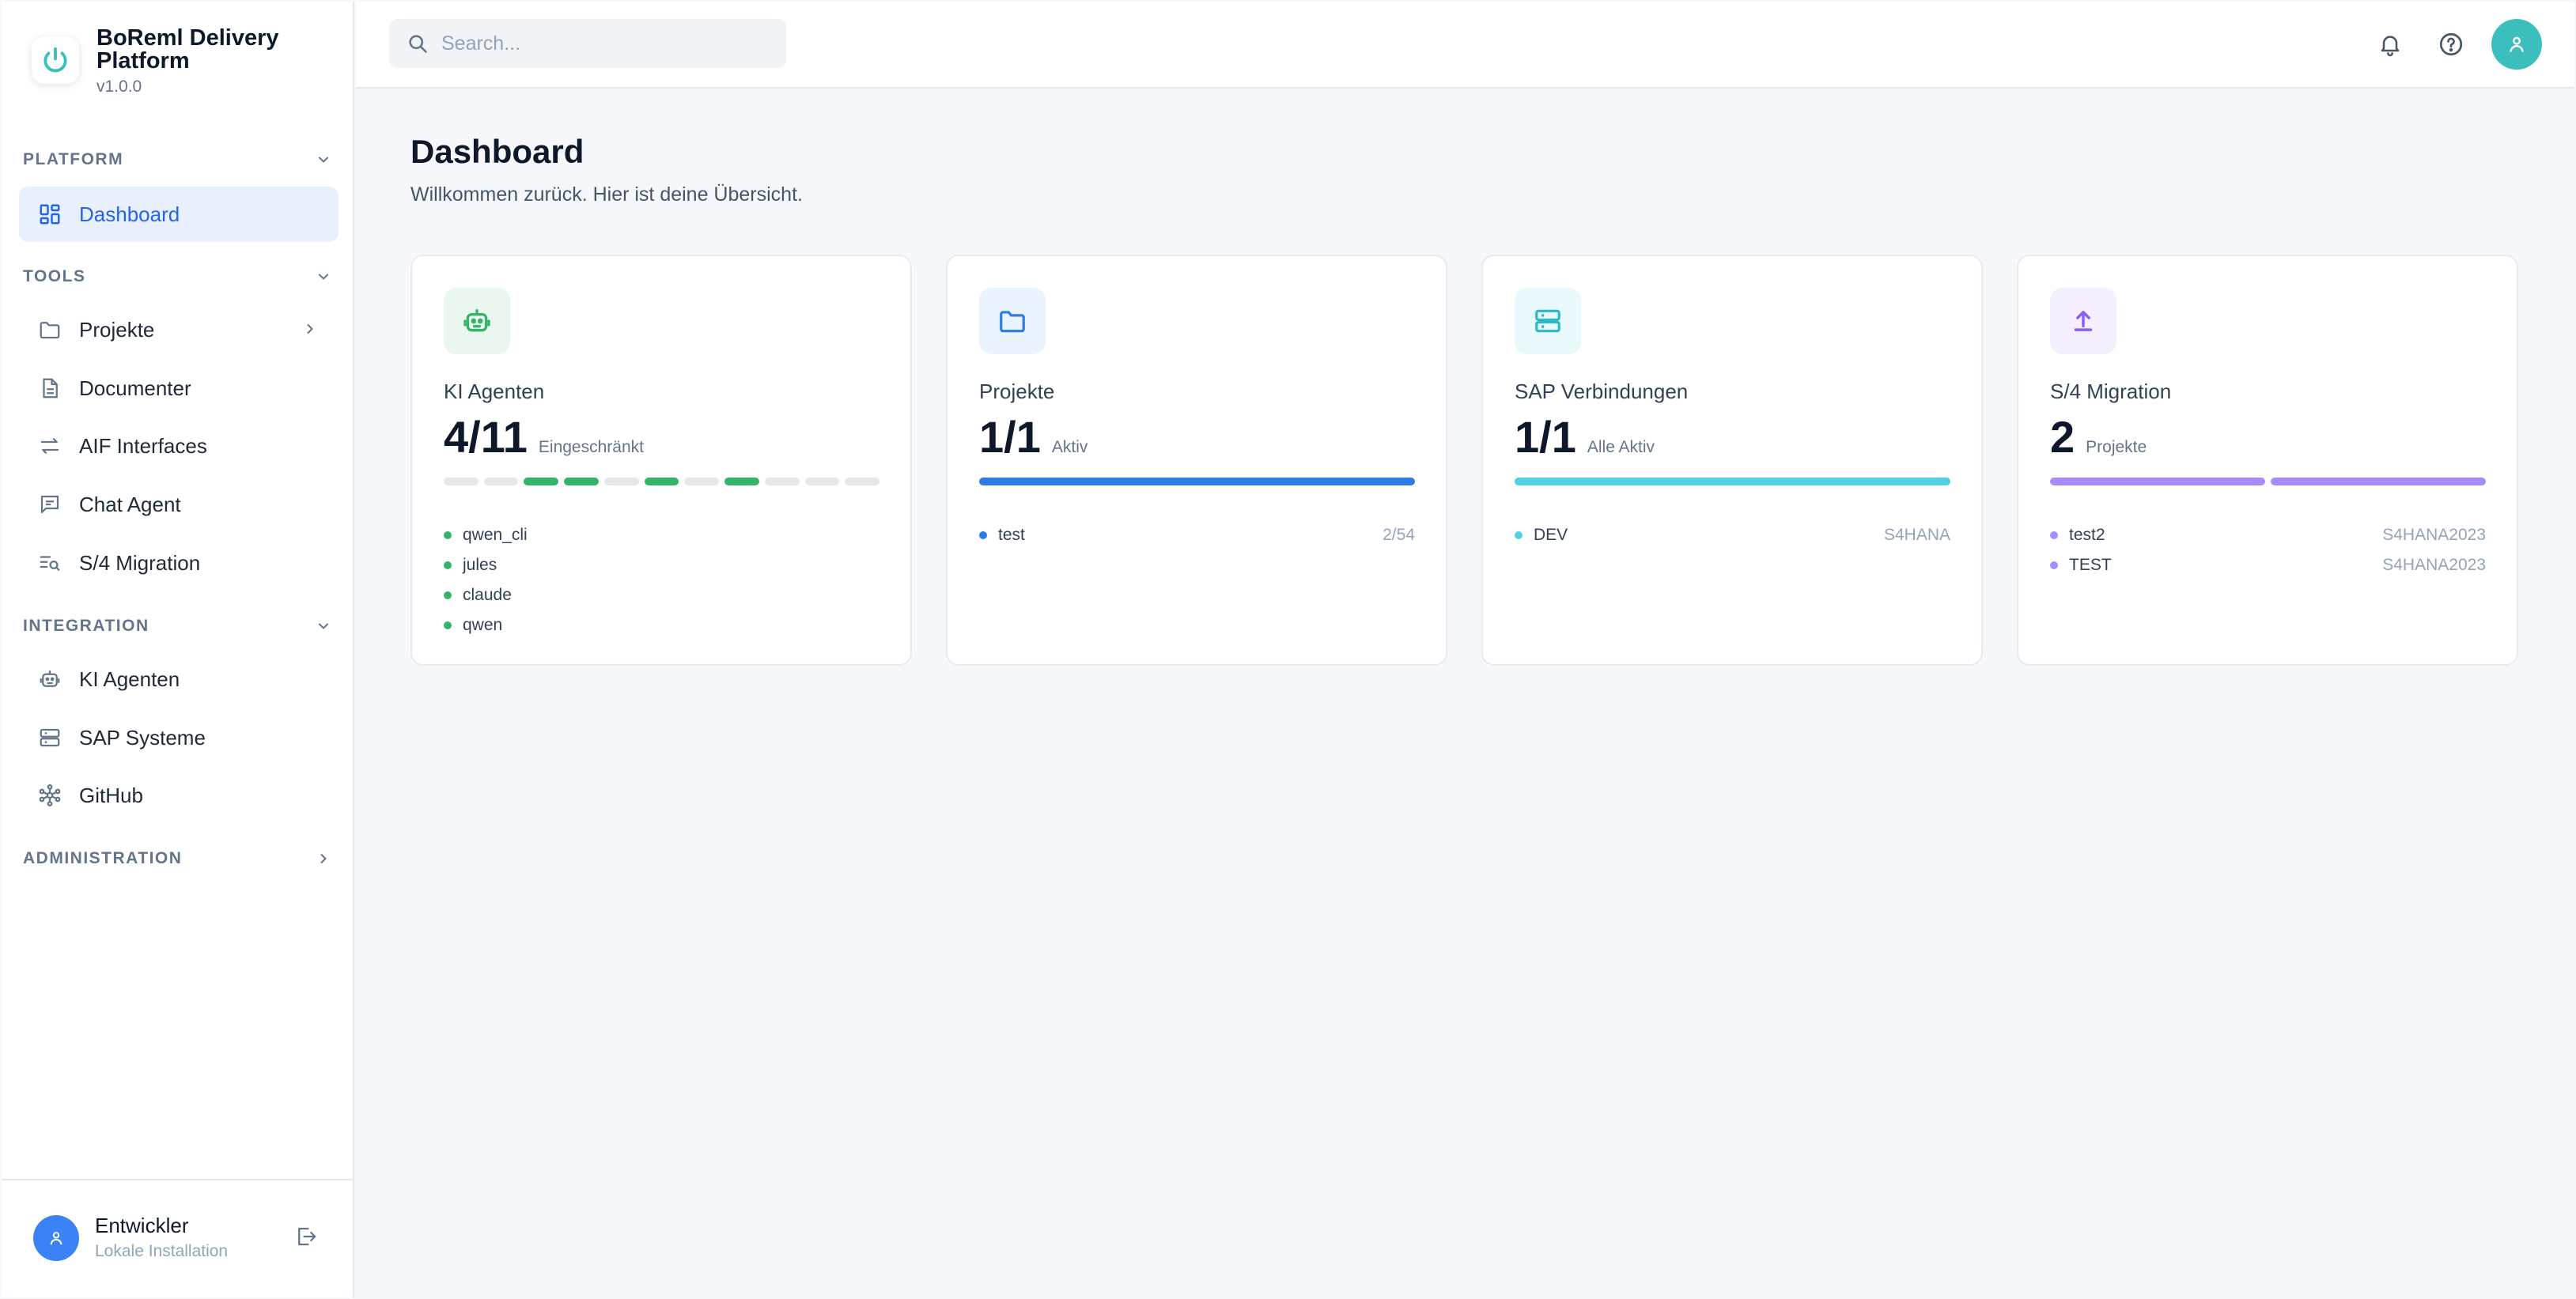  I want to click on list-item-name: TEST, so click(2090, 565).